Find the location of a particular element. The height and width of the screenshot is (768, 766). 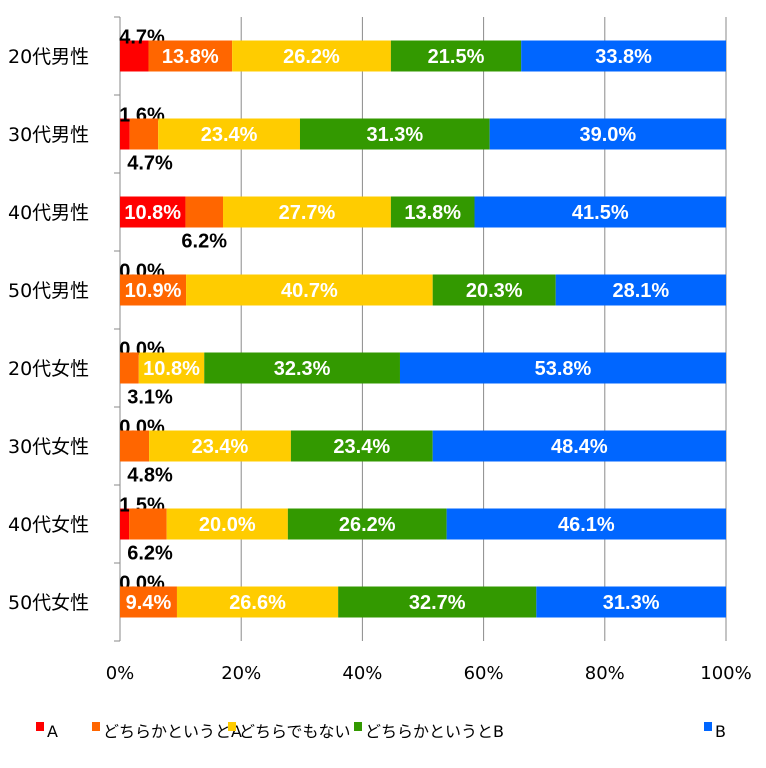

data-label: 40.7% is located at coordinates (309, 291).